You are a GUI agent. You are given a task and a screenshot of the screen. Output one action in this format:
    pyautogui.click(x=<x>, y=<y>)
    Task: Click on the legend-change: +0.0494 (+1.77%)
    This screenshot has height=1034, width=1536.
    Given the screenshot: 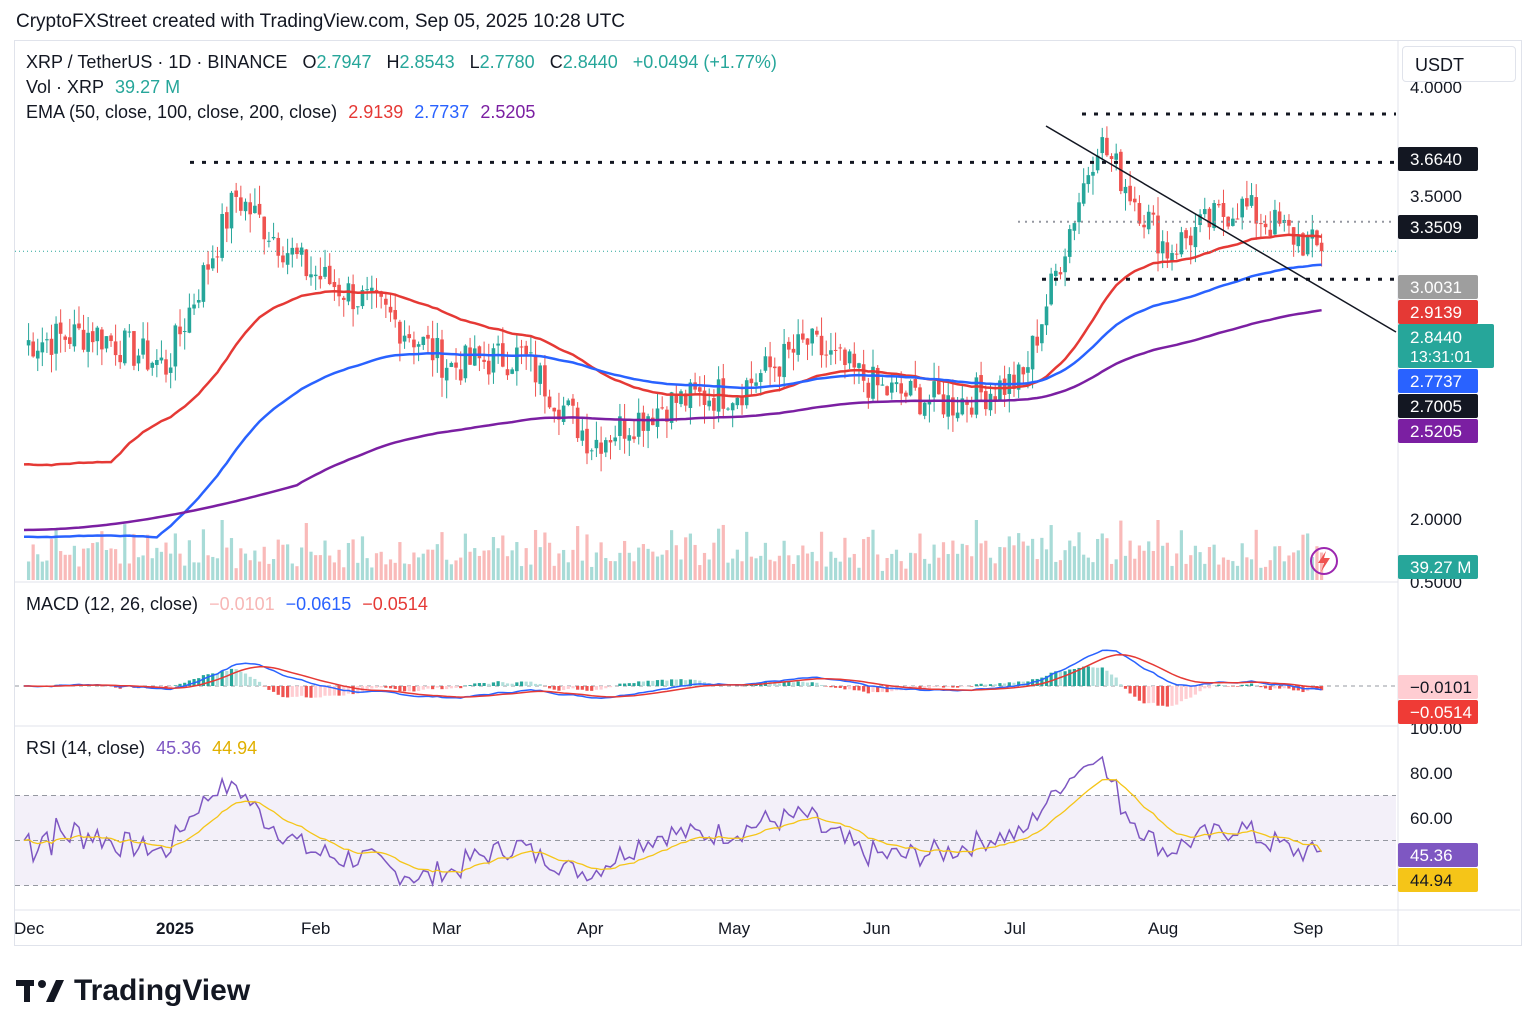 What is the action you would take?
    pyautogui.click(x=704, y=62)
    